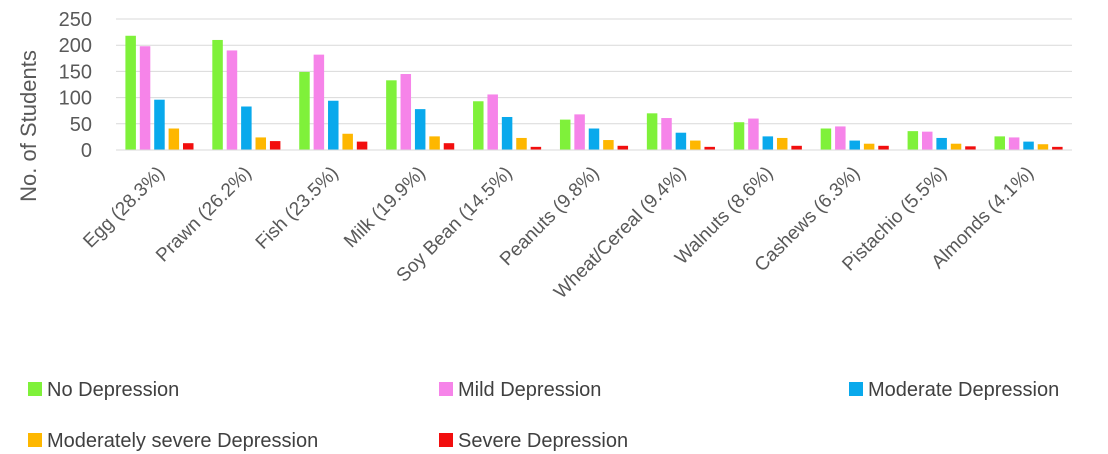  Describe the element at coordinates (529, 390) in the screenshot. I see `legend-label: Mild Depression` at that location.